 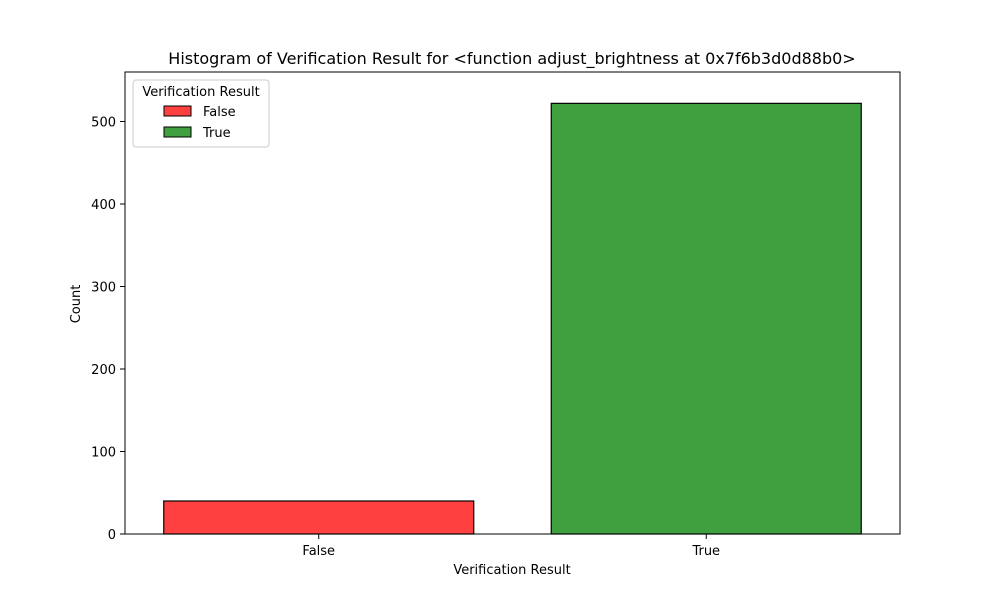 What do you see at coordinates (705, 551) in the screenshot?
I see `x-tick-label: True` at bounding box center [705, 551].